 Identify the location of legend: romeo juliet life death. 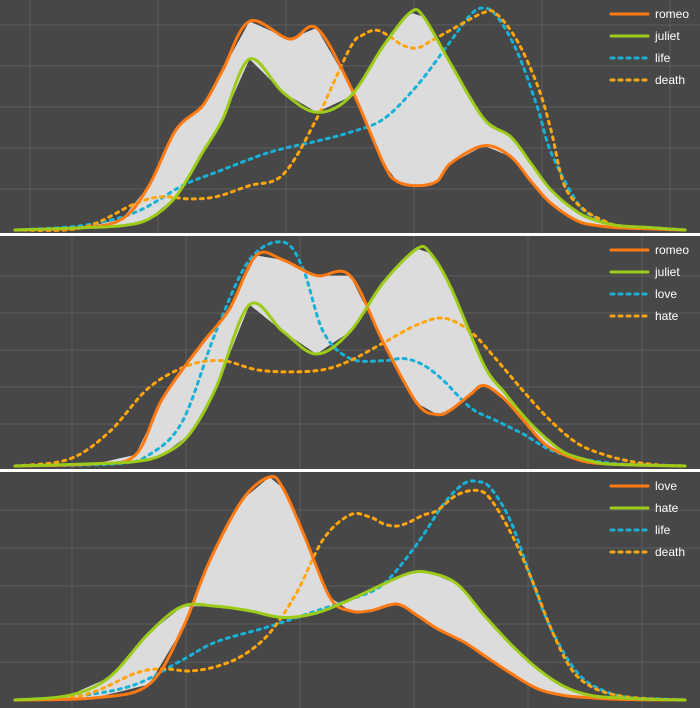
(649, 47).